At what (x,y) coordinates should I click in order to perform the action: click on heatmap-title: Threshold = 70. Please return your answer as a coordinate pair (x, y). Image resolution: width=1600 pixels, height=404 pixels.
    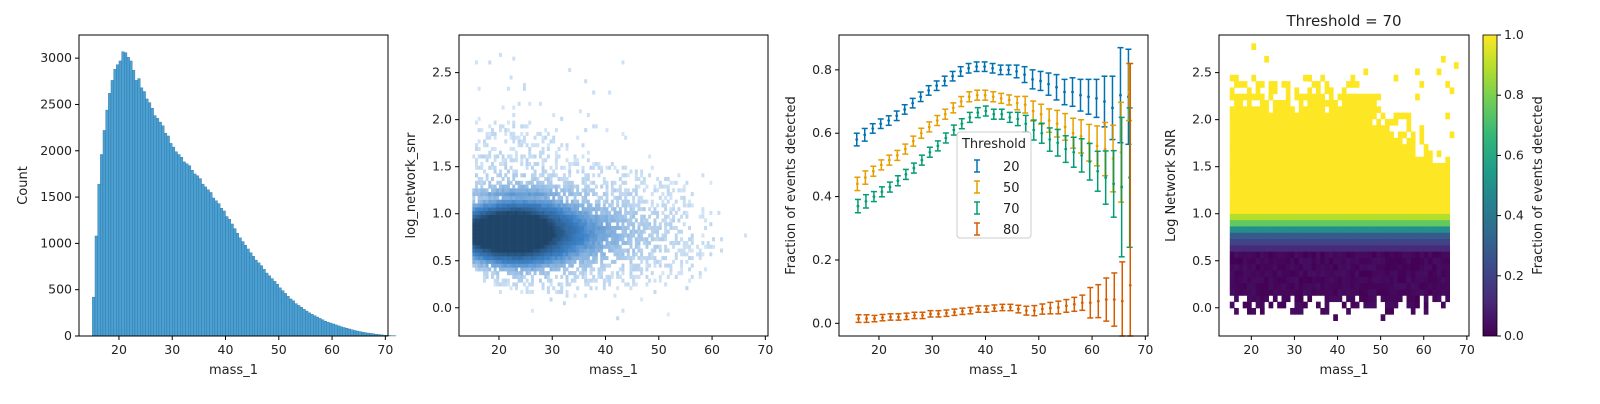
    Looking at the image, I should click on (1343, 21).